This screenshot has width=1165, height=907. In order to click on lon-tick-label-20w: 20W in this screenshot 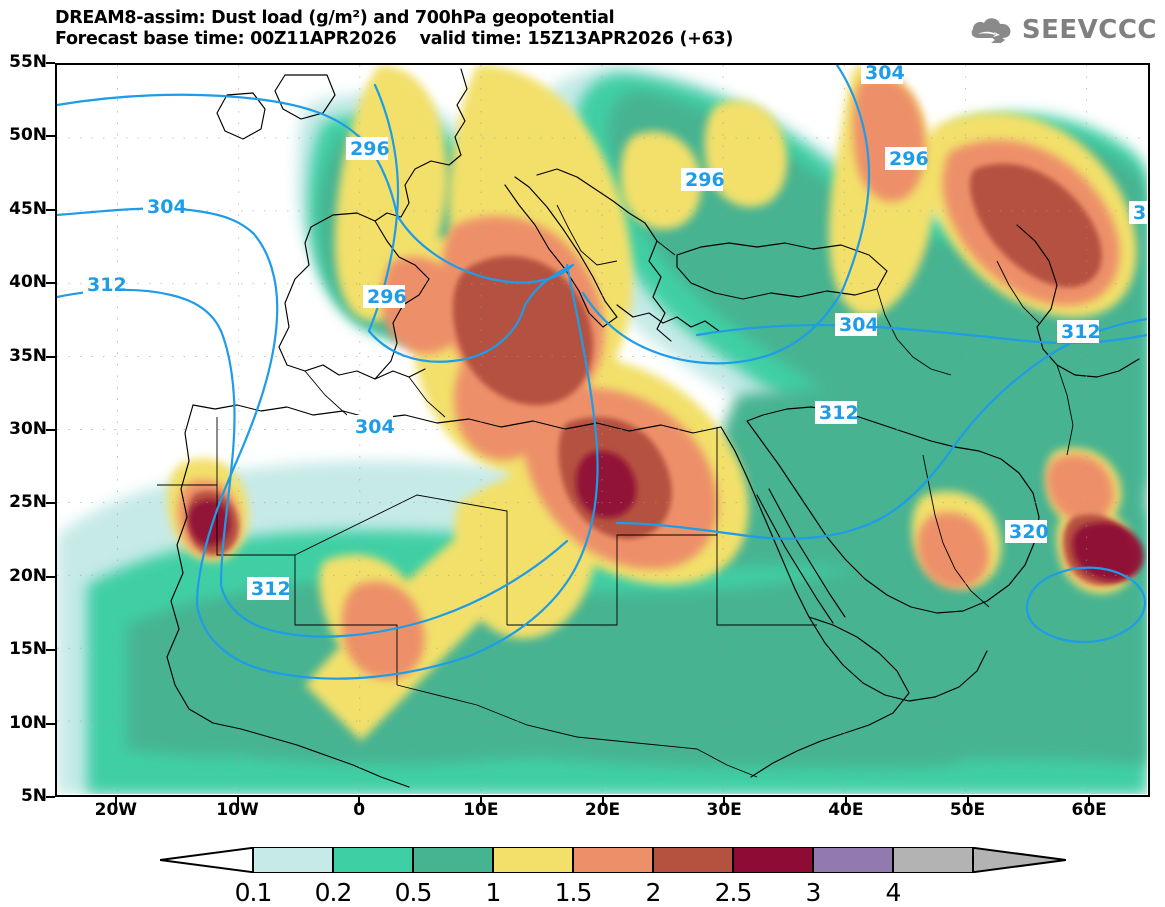, I will do `click(116, 810)`.